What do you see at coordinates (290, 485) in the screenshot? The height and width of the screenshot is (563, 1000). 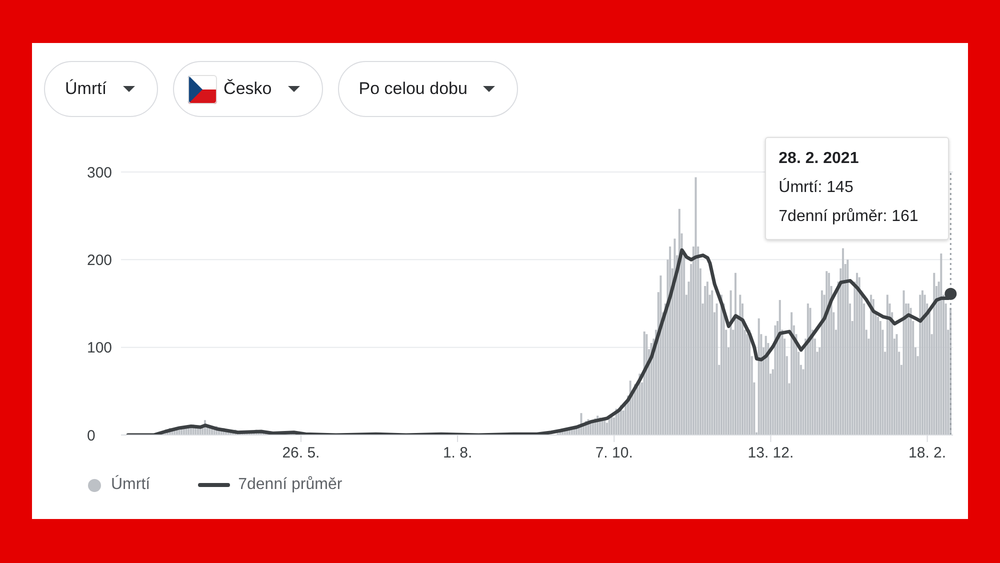 I see `legend-label: 7denní průměr` at bounding box center [290, 485].